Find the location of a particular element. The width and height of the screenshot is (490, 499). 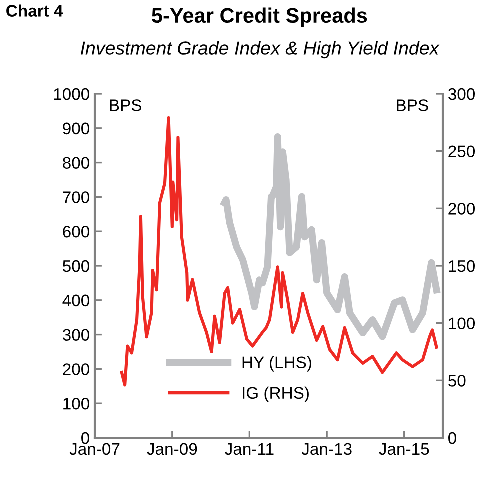

y2-tick-label: 0 is located at coordinates (452, 438).